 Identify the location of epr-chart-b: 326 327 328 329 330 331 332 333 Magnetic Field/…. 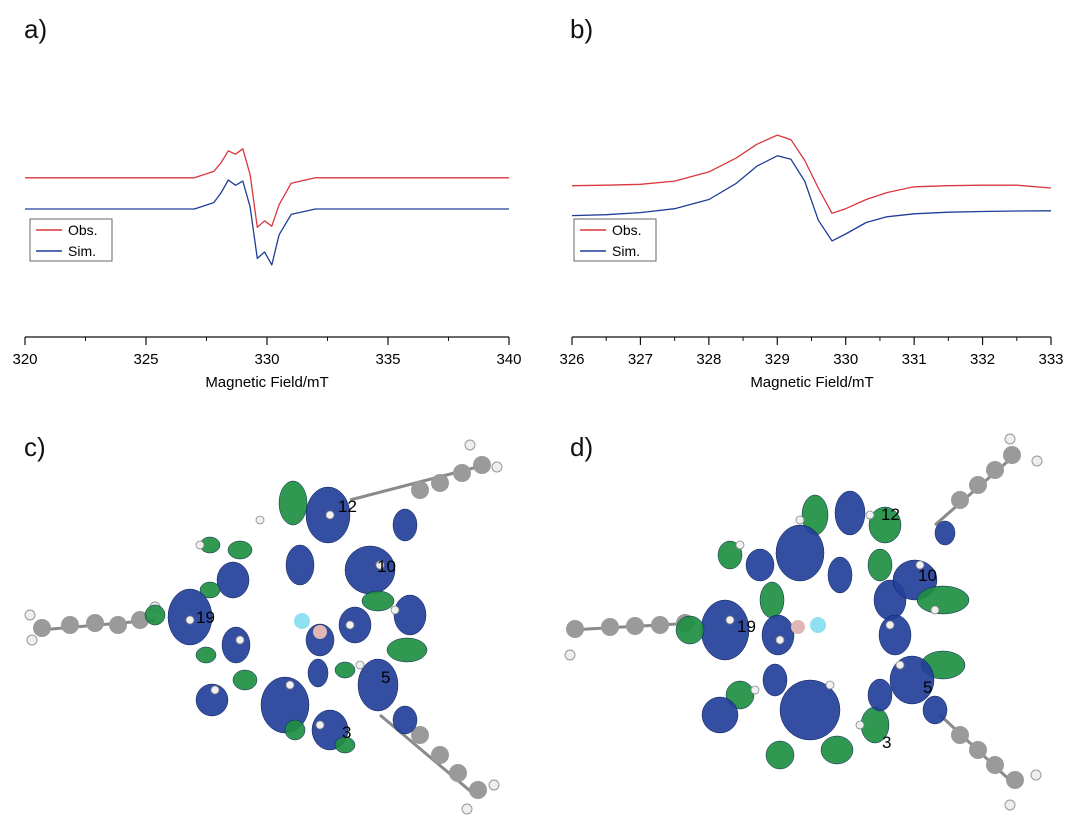
(811, 262).